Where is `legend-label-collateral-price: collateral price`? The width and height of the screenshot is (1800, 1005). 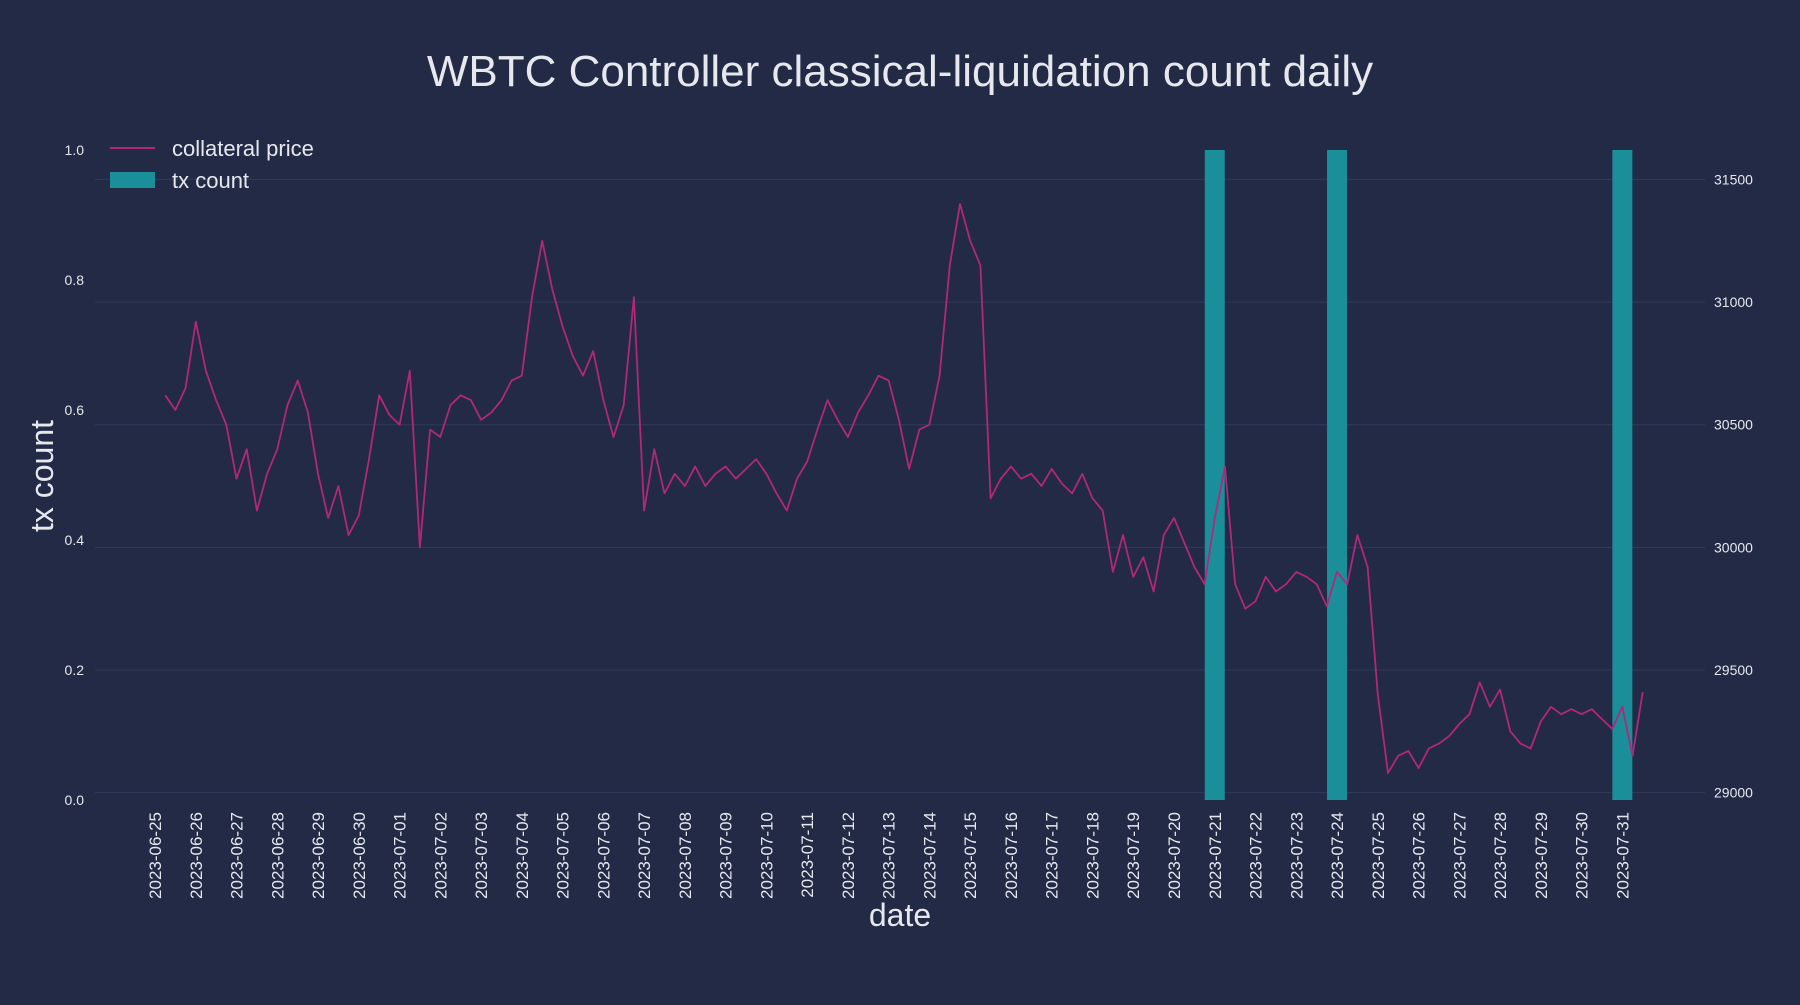 legend-label-collateral-price: collateral price is located at coordinates (243, 148).